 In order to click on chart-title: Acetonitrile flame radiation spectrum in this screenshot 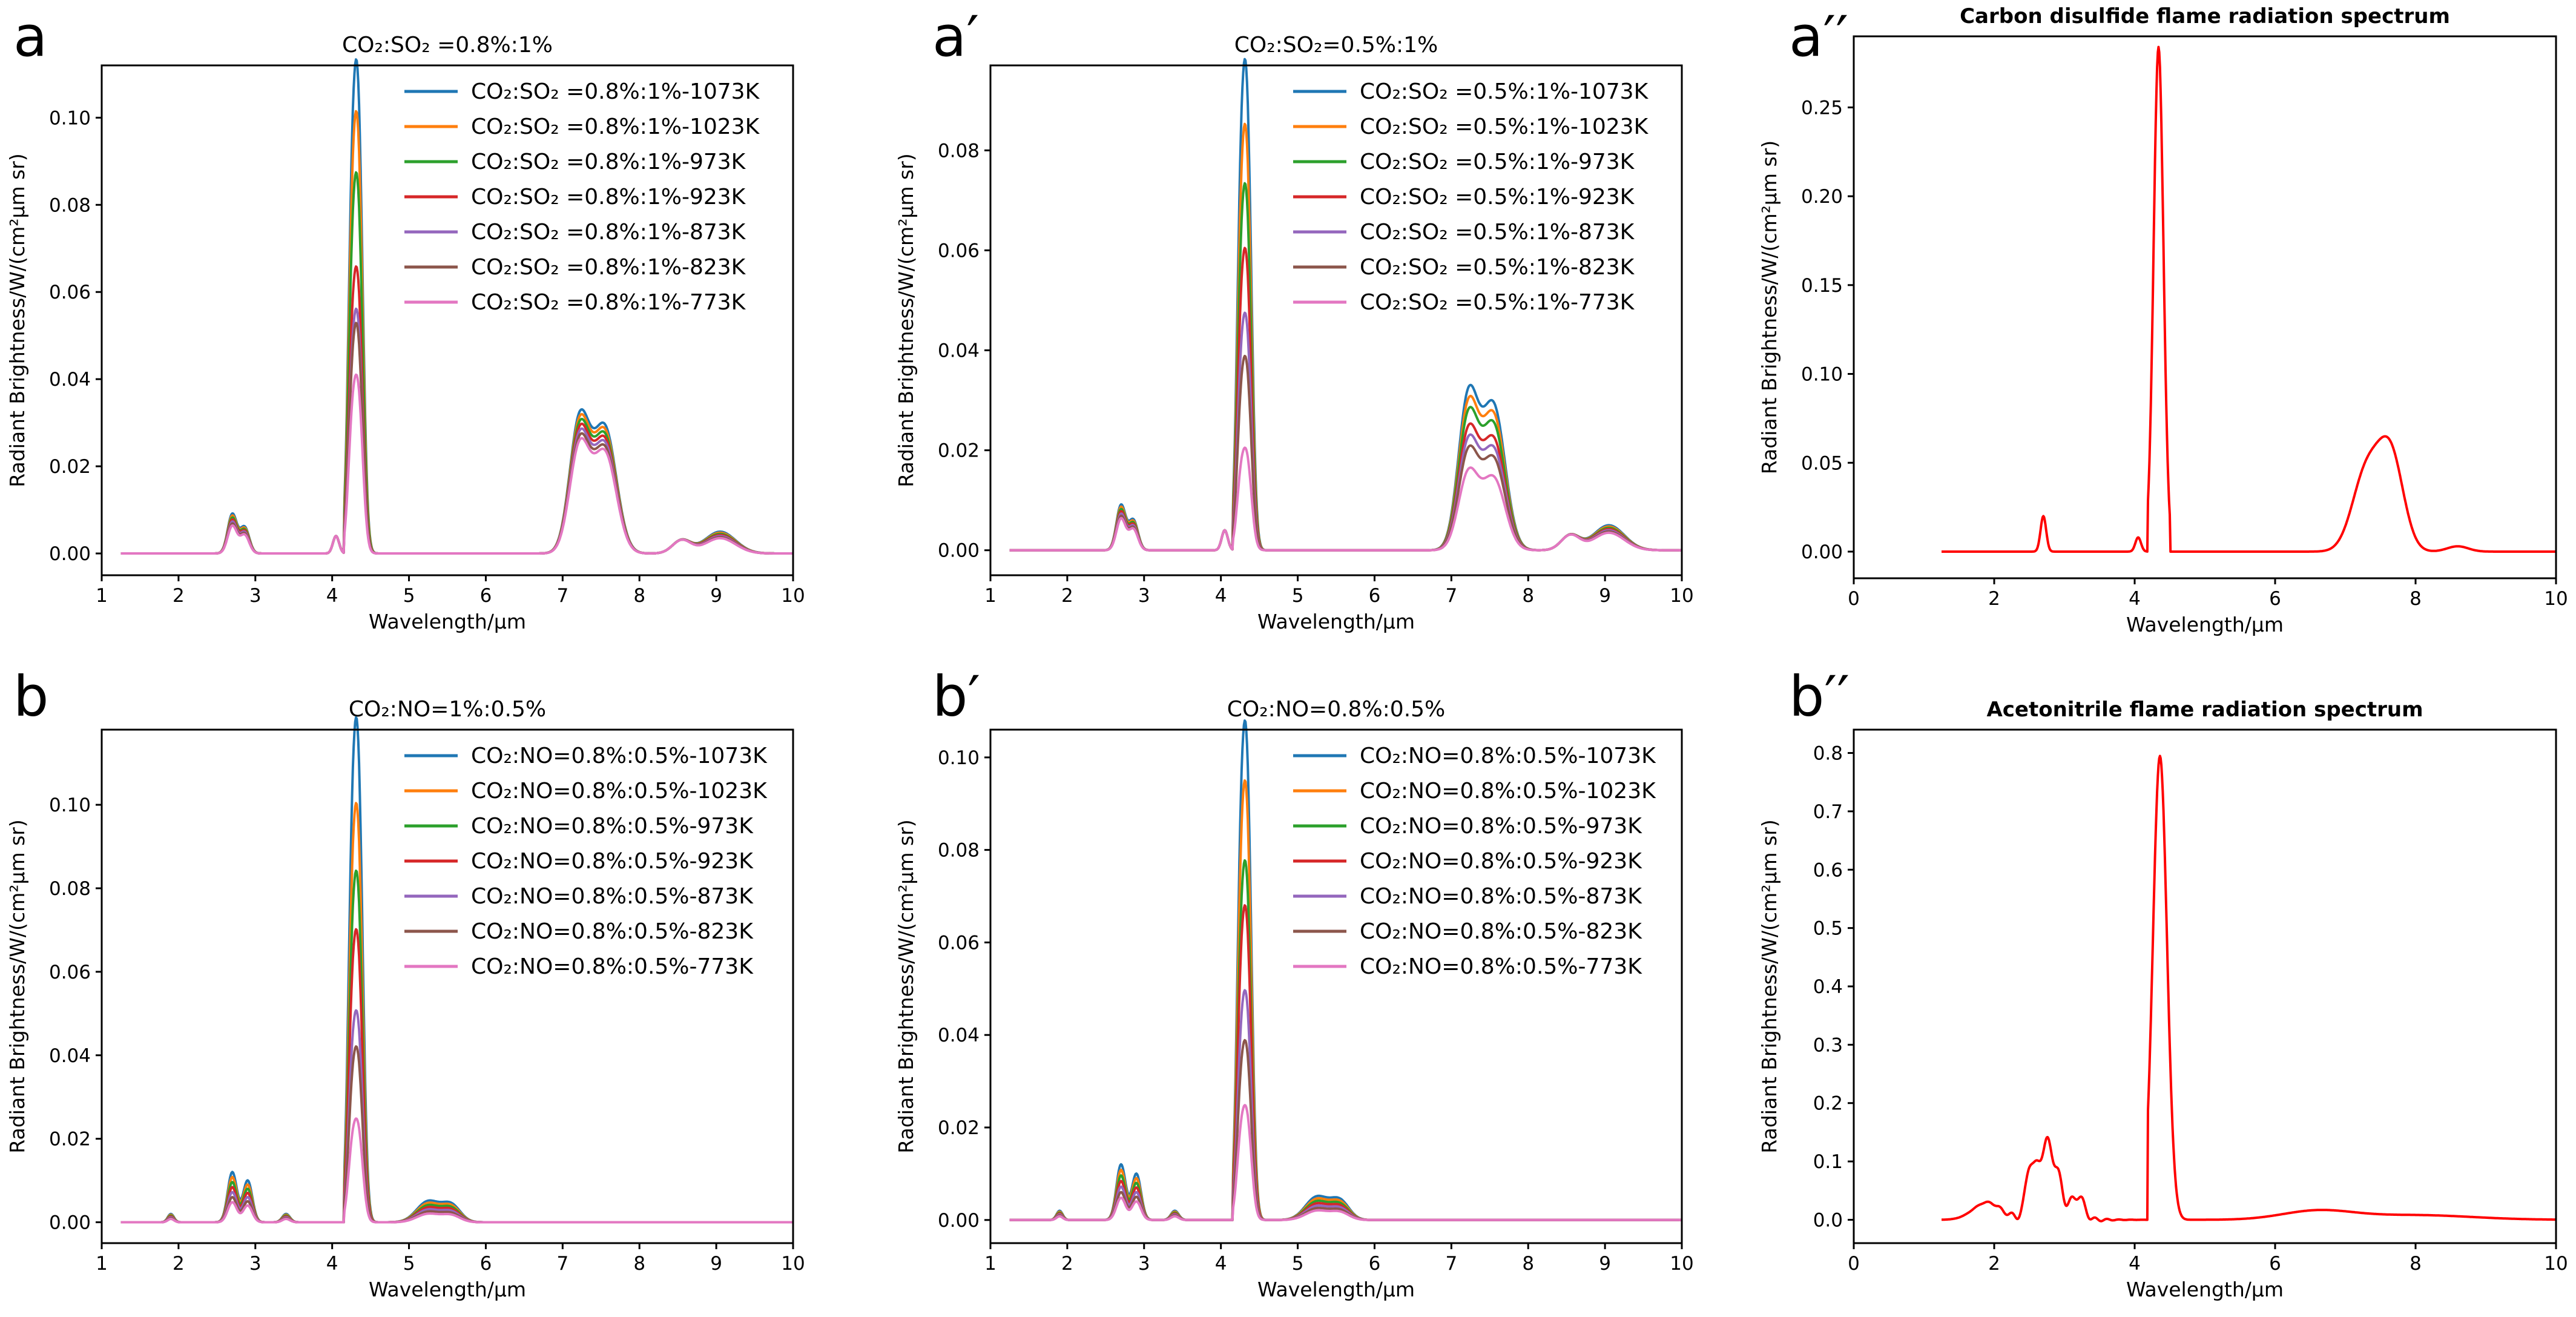, I will do `click(2204, 710)`.